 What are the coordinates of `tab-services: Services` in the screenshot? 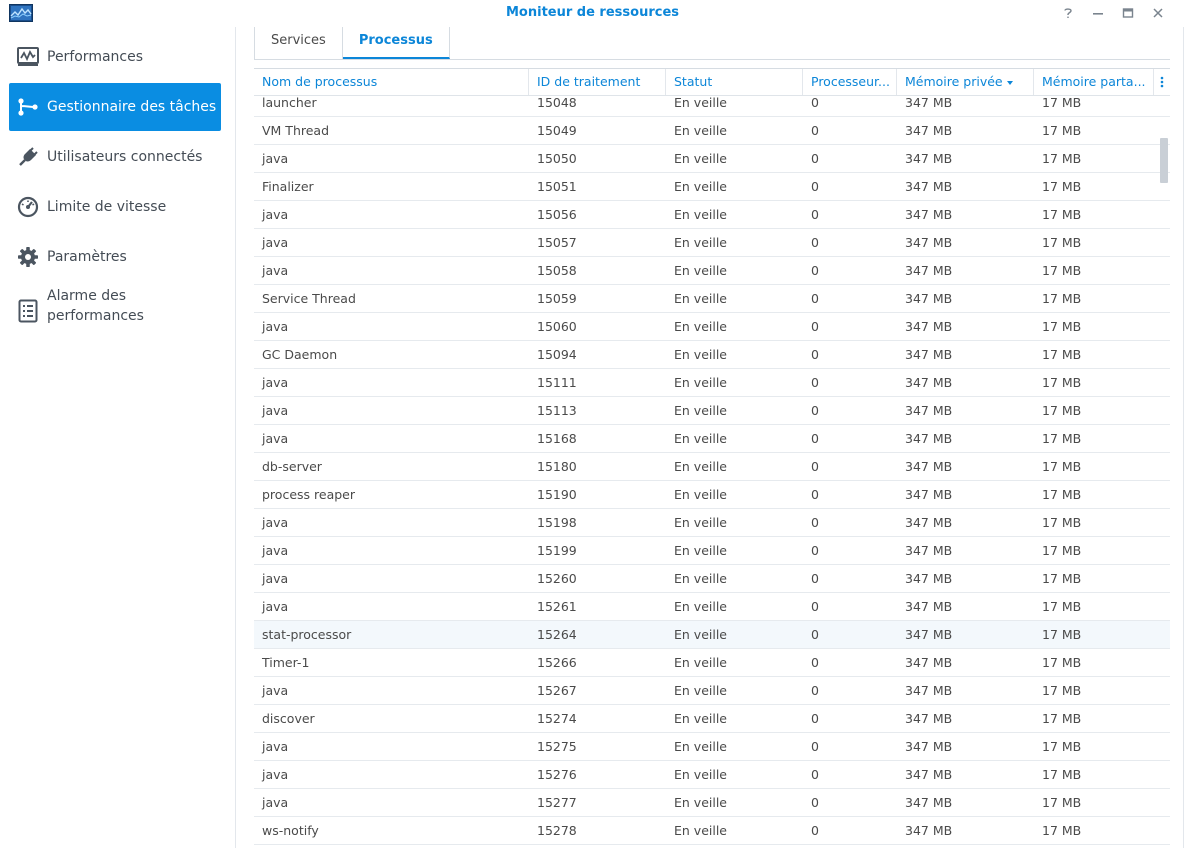 It's located at (298, 43).